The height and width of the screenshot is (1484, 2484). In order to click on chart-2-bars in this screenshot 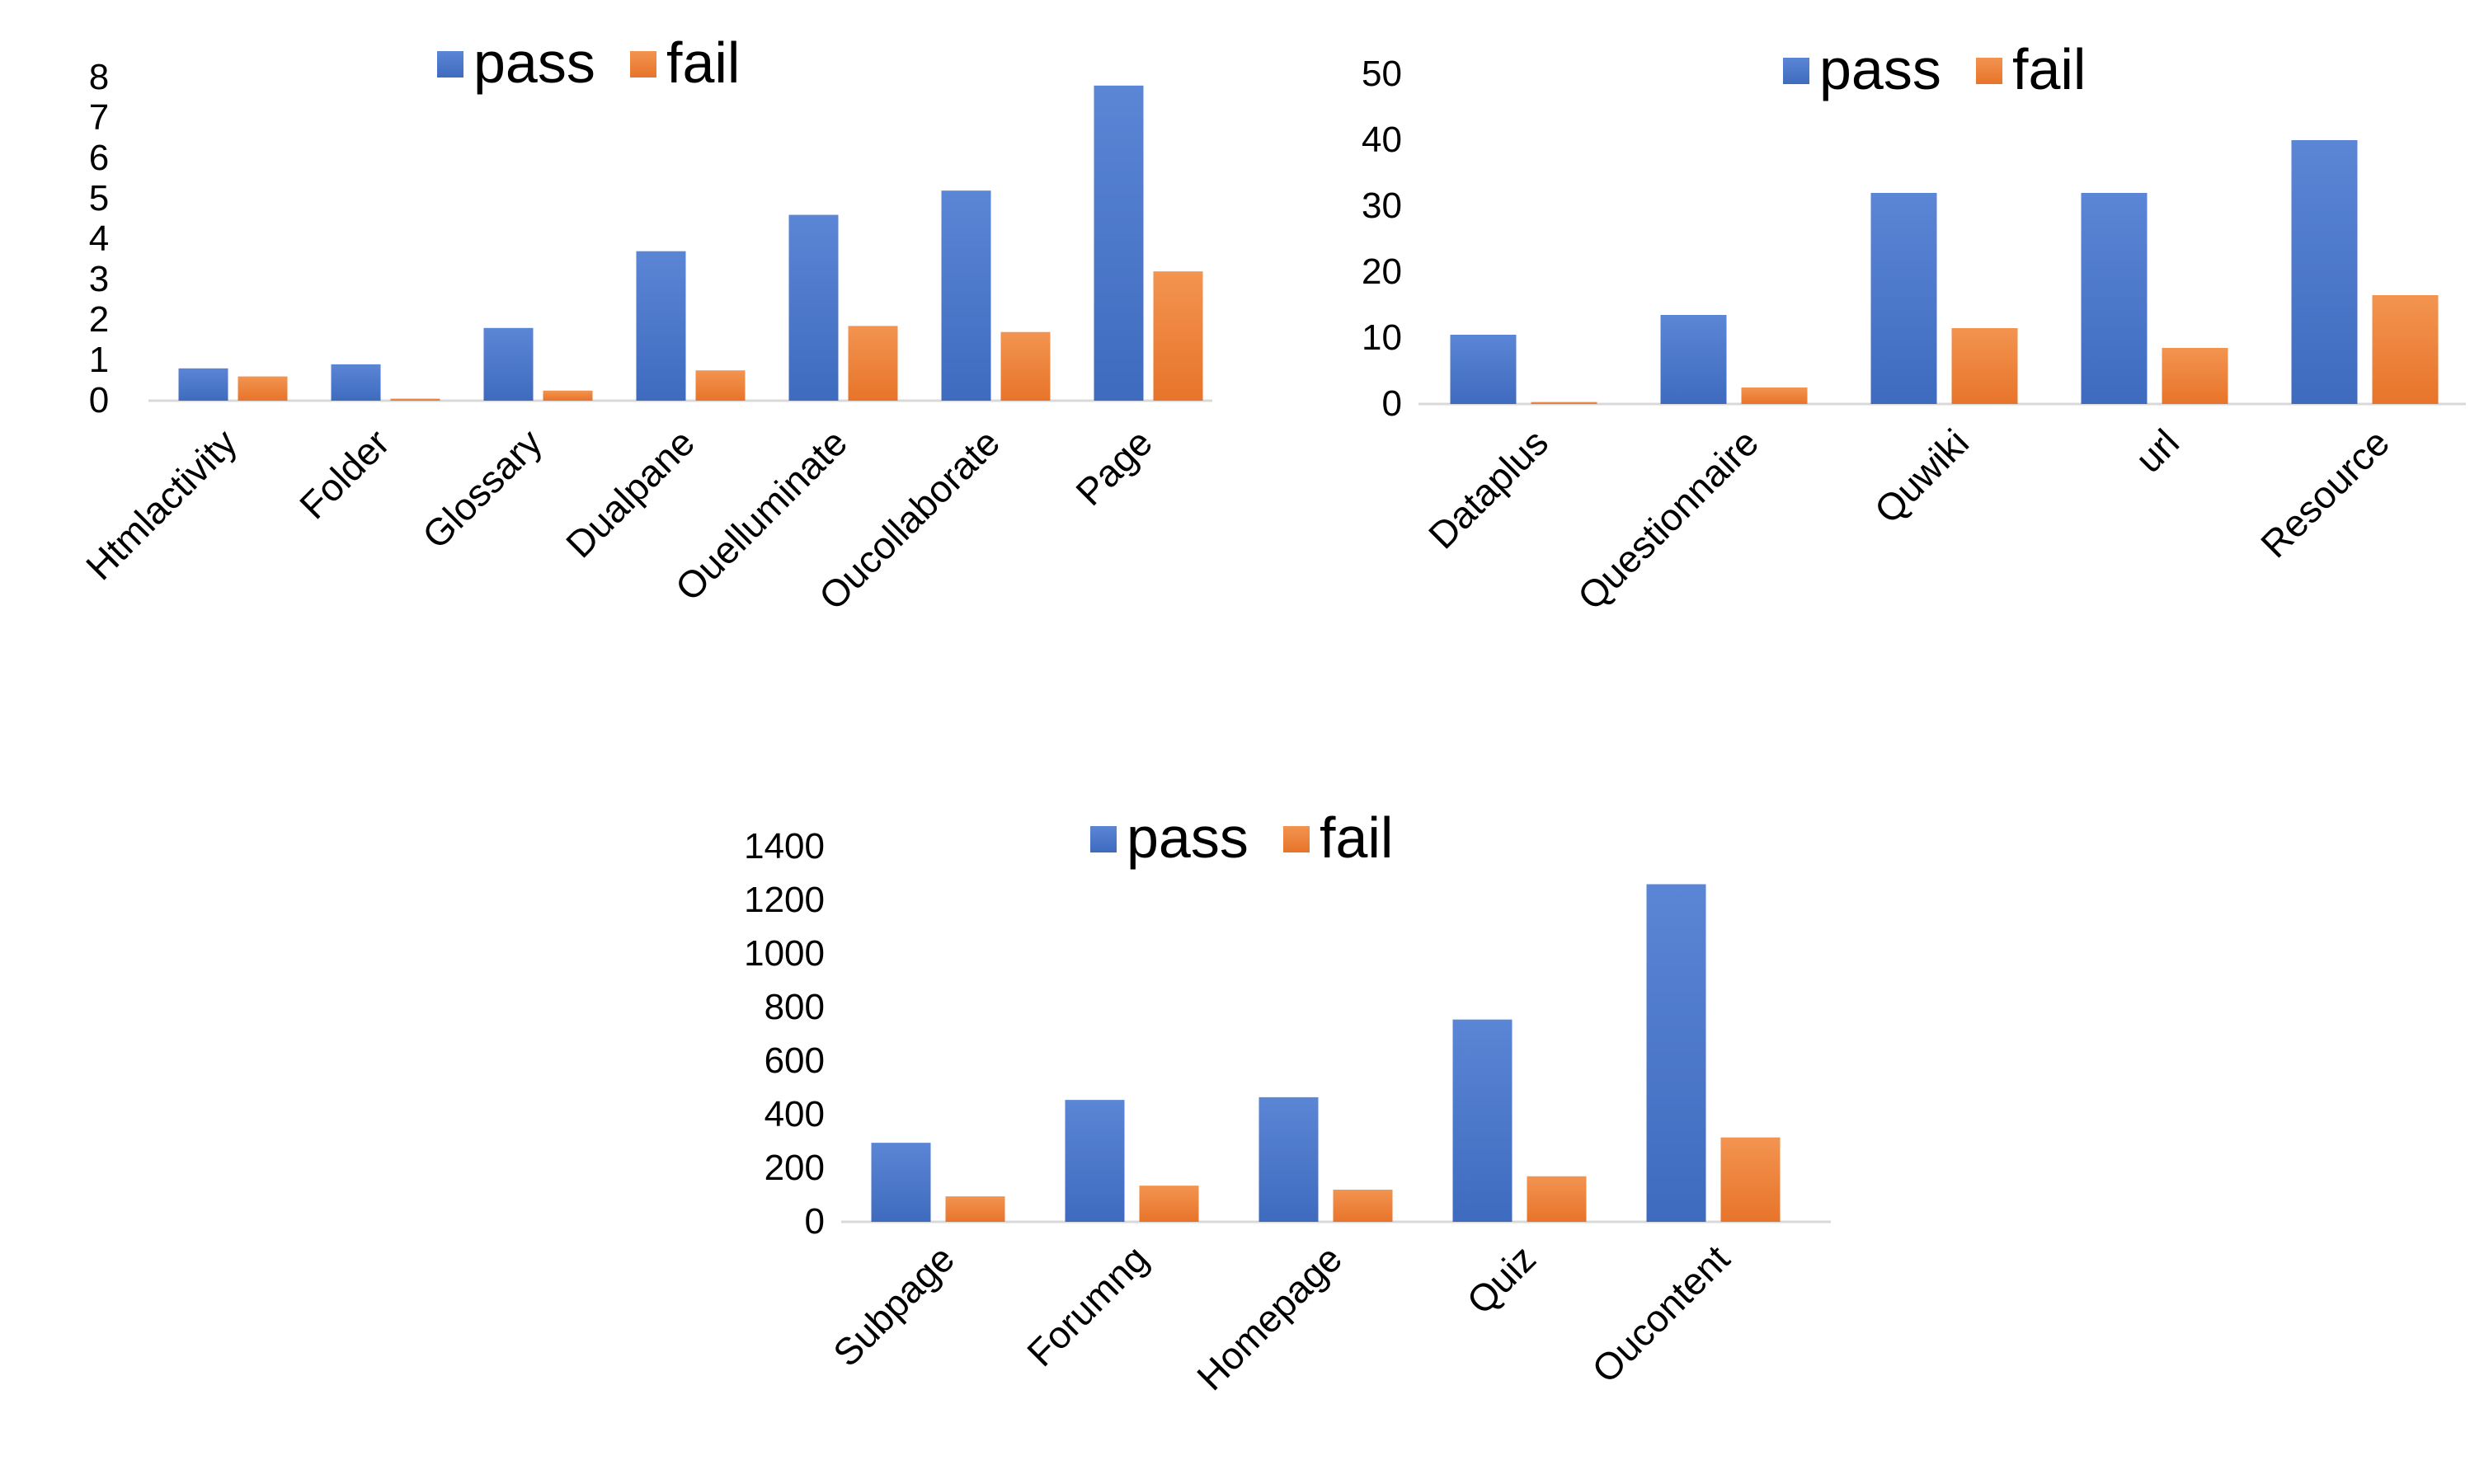, I will do `click(1945, 272)`.